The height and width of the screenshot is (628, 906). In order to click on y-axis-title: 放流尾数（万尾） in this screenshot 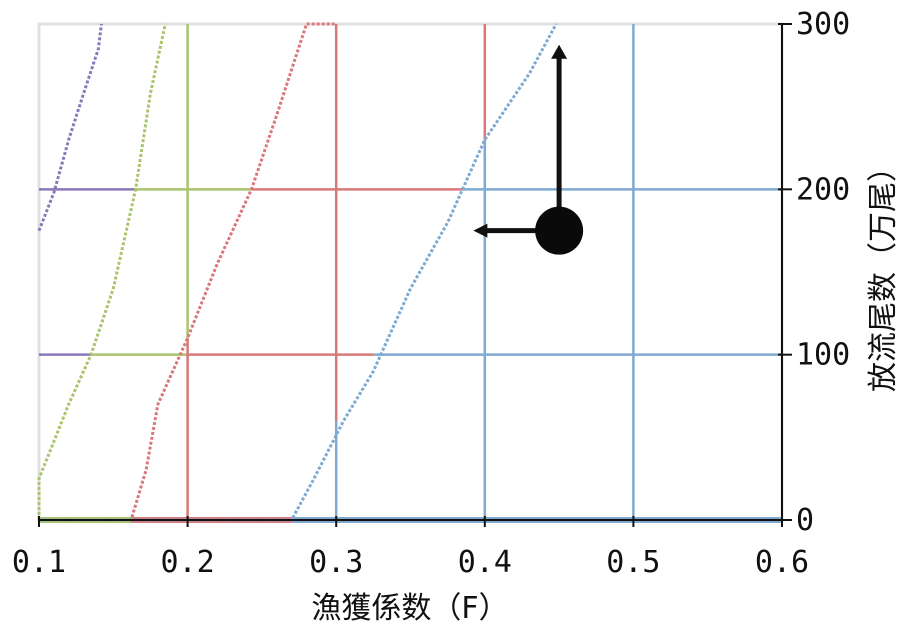, I will do `click(883, 272)`.